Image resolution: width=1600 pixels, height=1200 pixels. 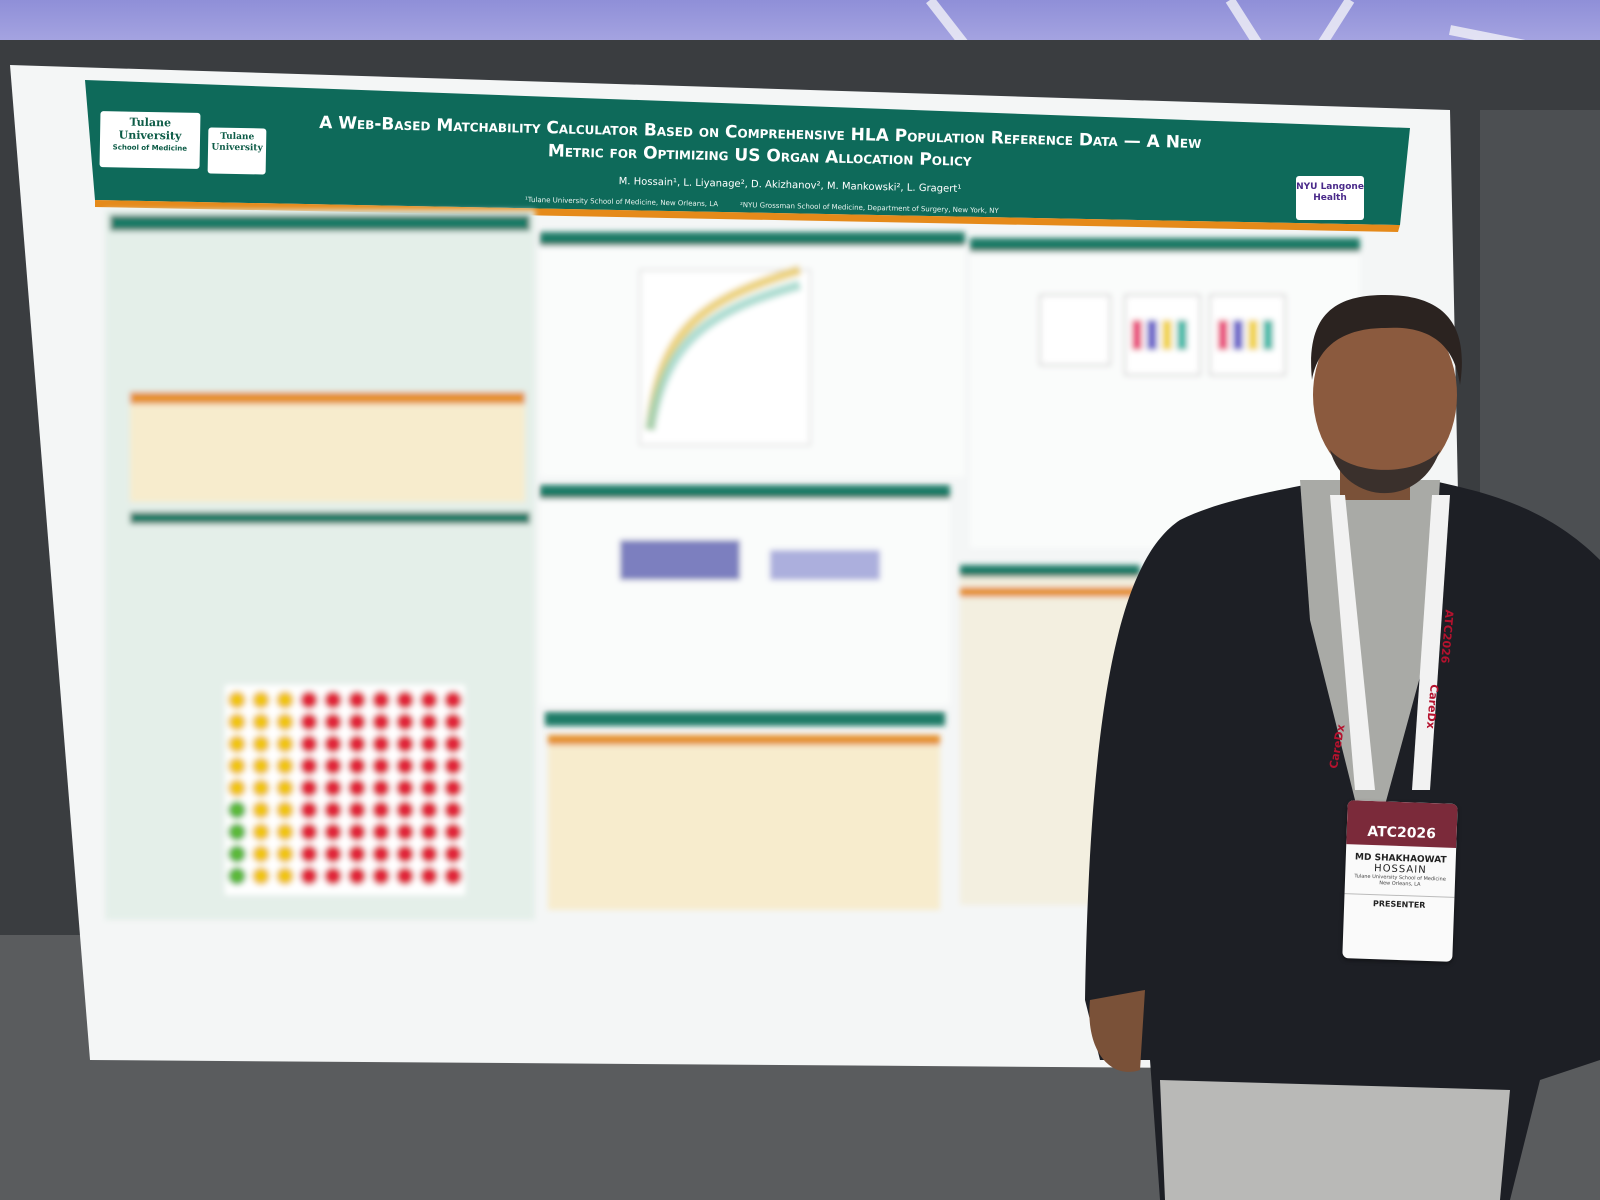 I want to click on logo-left-unit: School of Medicine, so click(x=150, y=148).